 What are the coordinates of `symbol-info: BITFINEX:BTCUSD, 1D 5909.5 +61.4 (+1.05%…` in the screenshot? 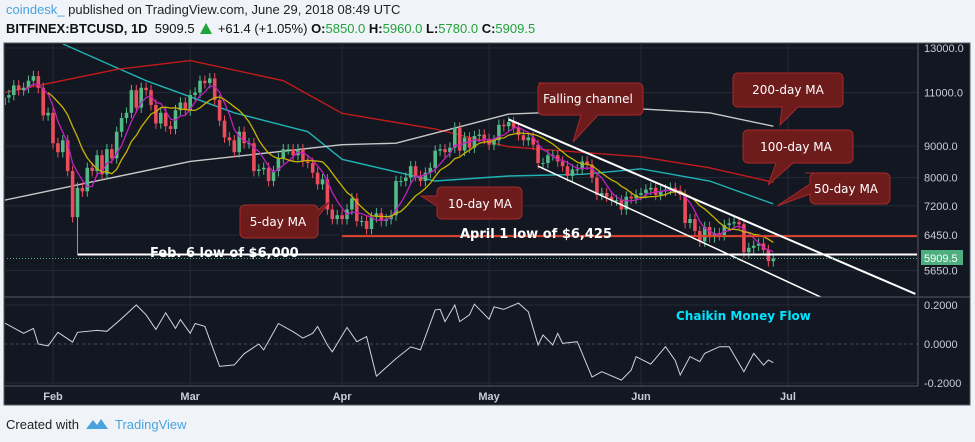 It's located at (270, 28).